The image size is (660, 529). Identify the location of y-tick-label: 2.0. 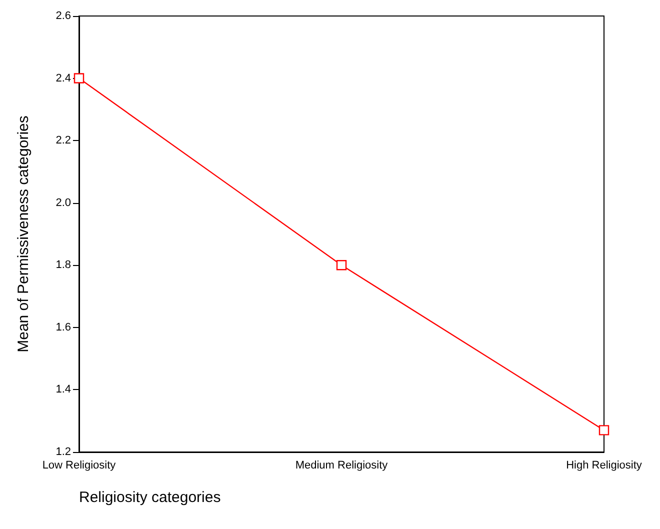
(63, 202).